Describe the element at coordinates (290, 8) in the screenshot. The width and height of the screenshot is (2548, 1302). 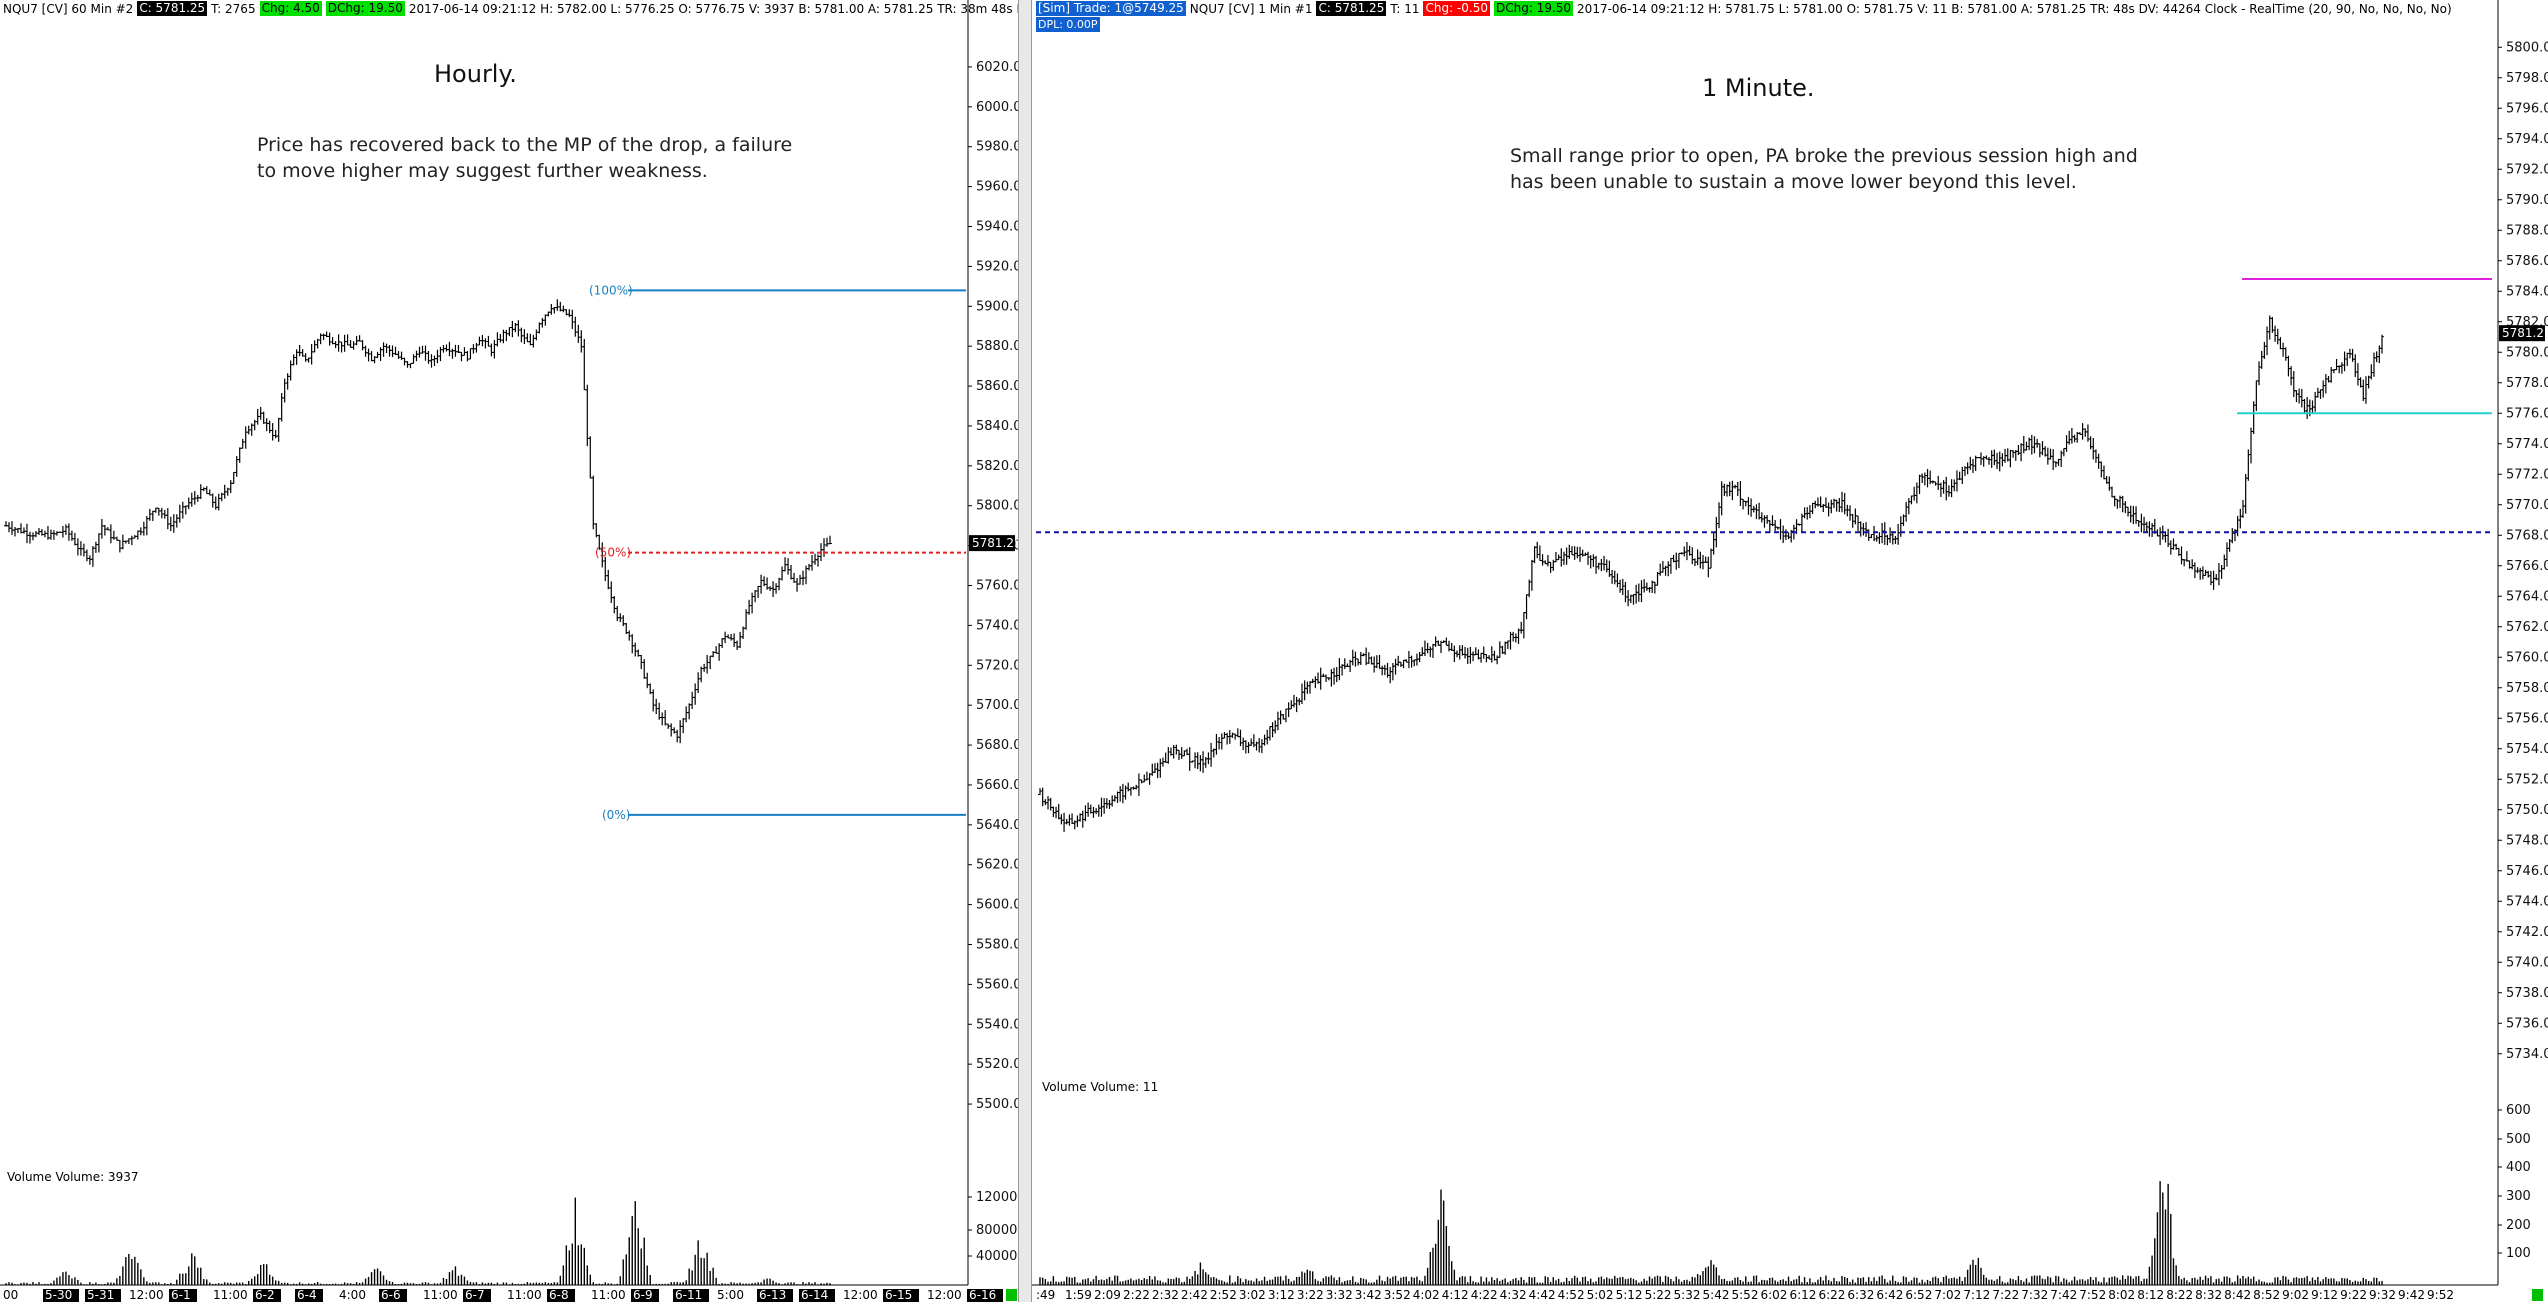
I see `chg-badge: Chg: 4.50` at that location.